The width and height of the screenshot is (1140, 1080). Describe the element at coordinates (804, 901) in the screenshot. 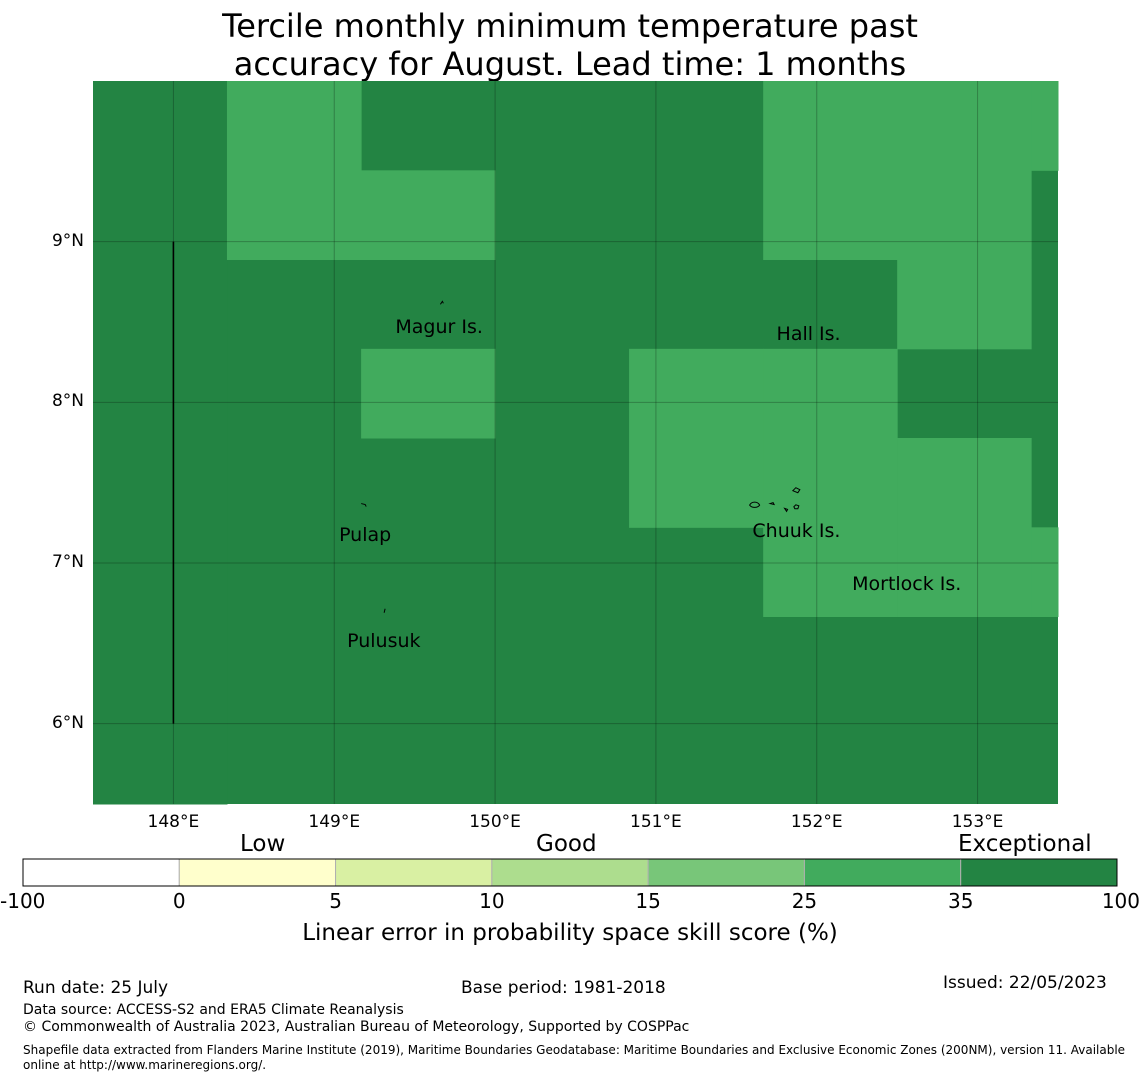

I see `colorbar-tick-label: 25` at that location.